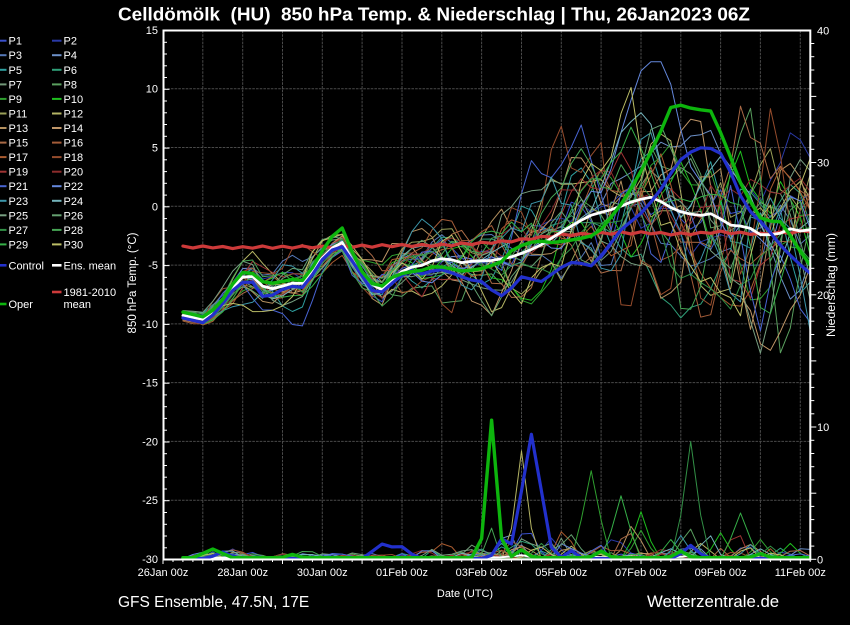 Image resolution: width=850 pixels, height=625 pixels. Describe the element at coordinates (74, 216) in the screenshot. I see `svg-text: P26` at that location.